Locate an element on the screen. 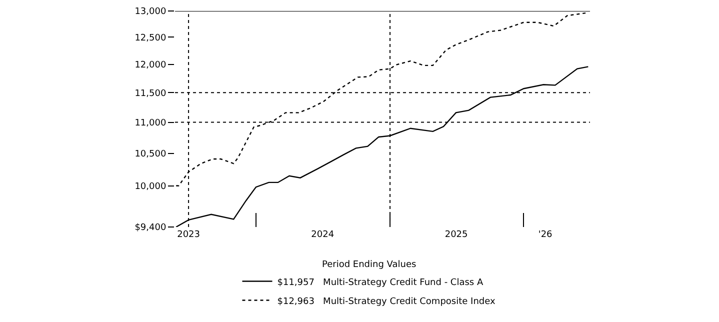 The height and width of the screenshot is (322, 719). legend-label: $12,963 Multi-Strategy Credit Composite Index is located at coordinates (386, 301).